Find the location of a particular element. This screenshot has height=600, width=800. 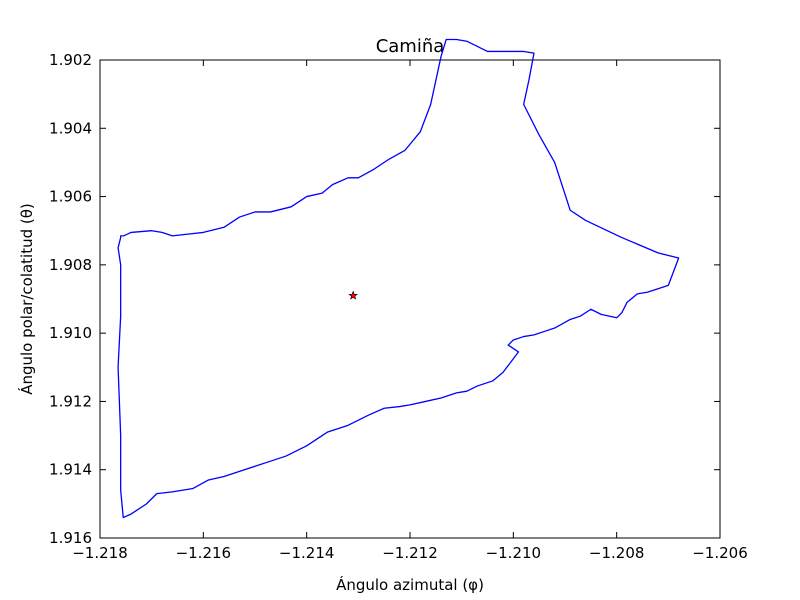

y-tick-label: 1.914 is located at coordinates (70, 470).